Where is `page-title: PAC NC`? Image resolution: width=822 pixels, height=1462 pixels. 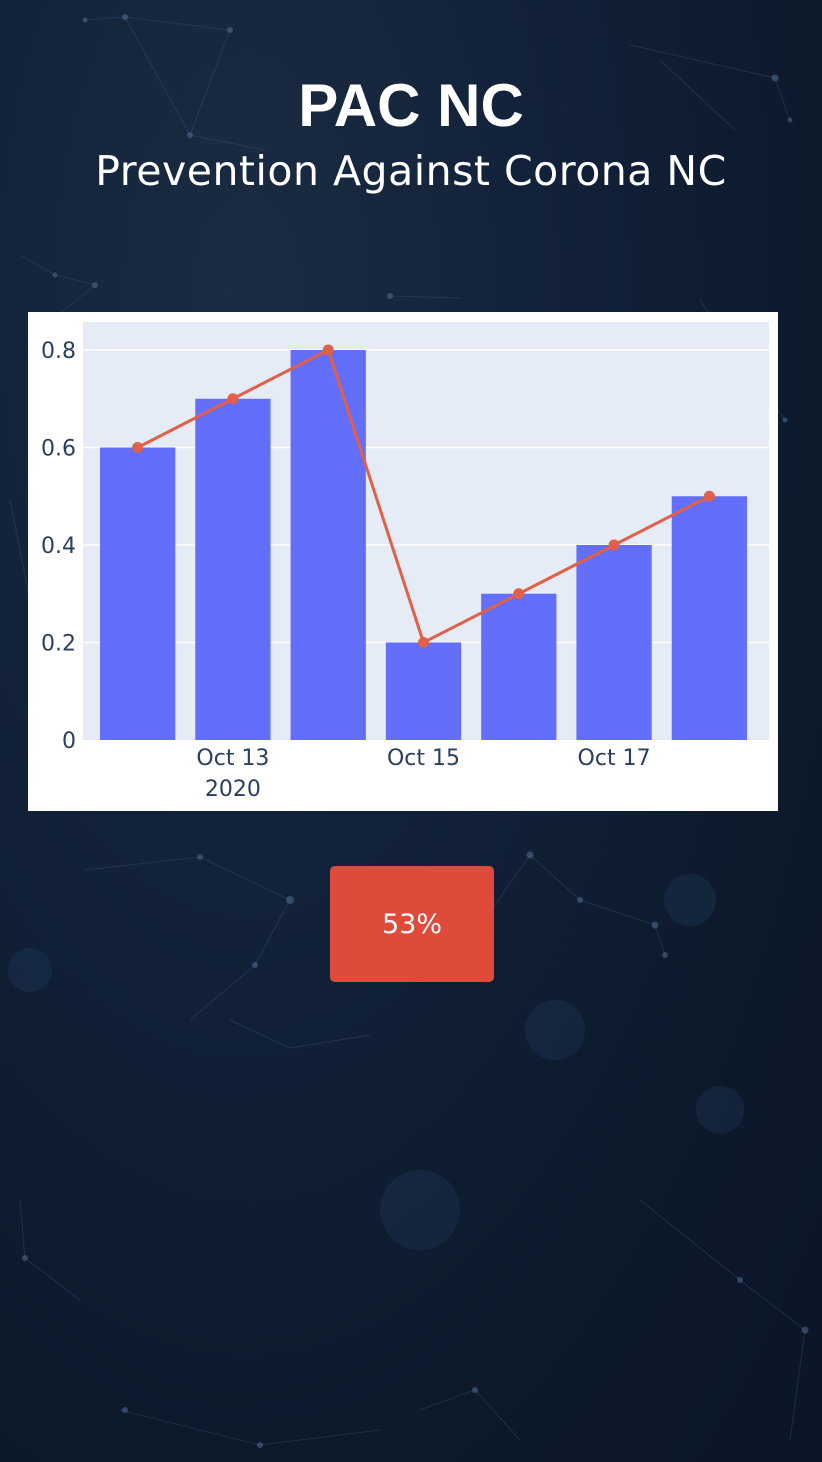
page-title: PAC NC is located at coordinates (411, 105).